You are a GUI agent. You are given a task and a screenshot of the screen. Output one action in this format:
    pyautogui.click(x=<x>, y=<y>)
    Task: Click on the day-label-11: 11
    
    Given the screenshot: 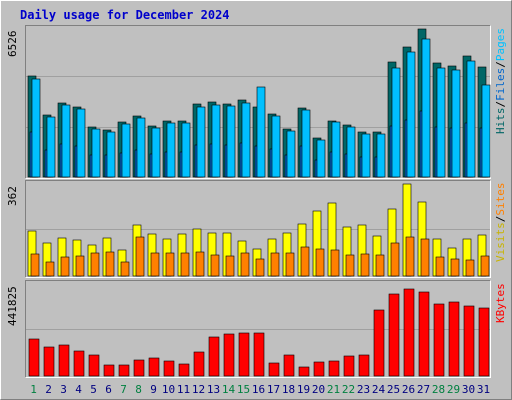 What is the action you would take?
    pyautogui.click(x=183, y=389)
    